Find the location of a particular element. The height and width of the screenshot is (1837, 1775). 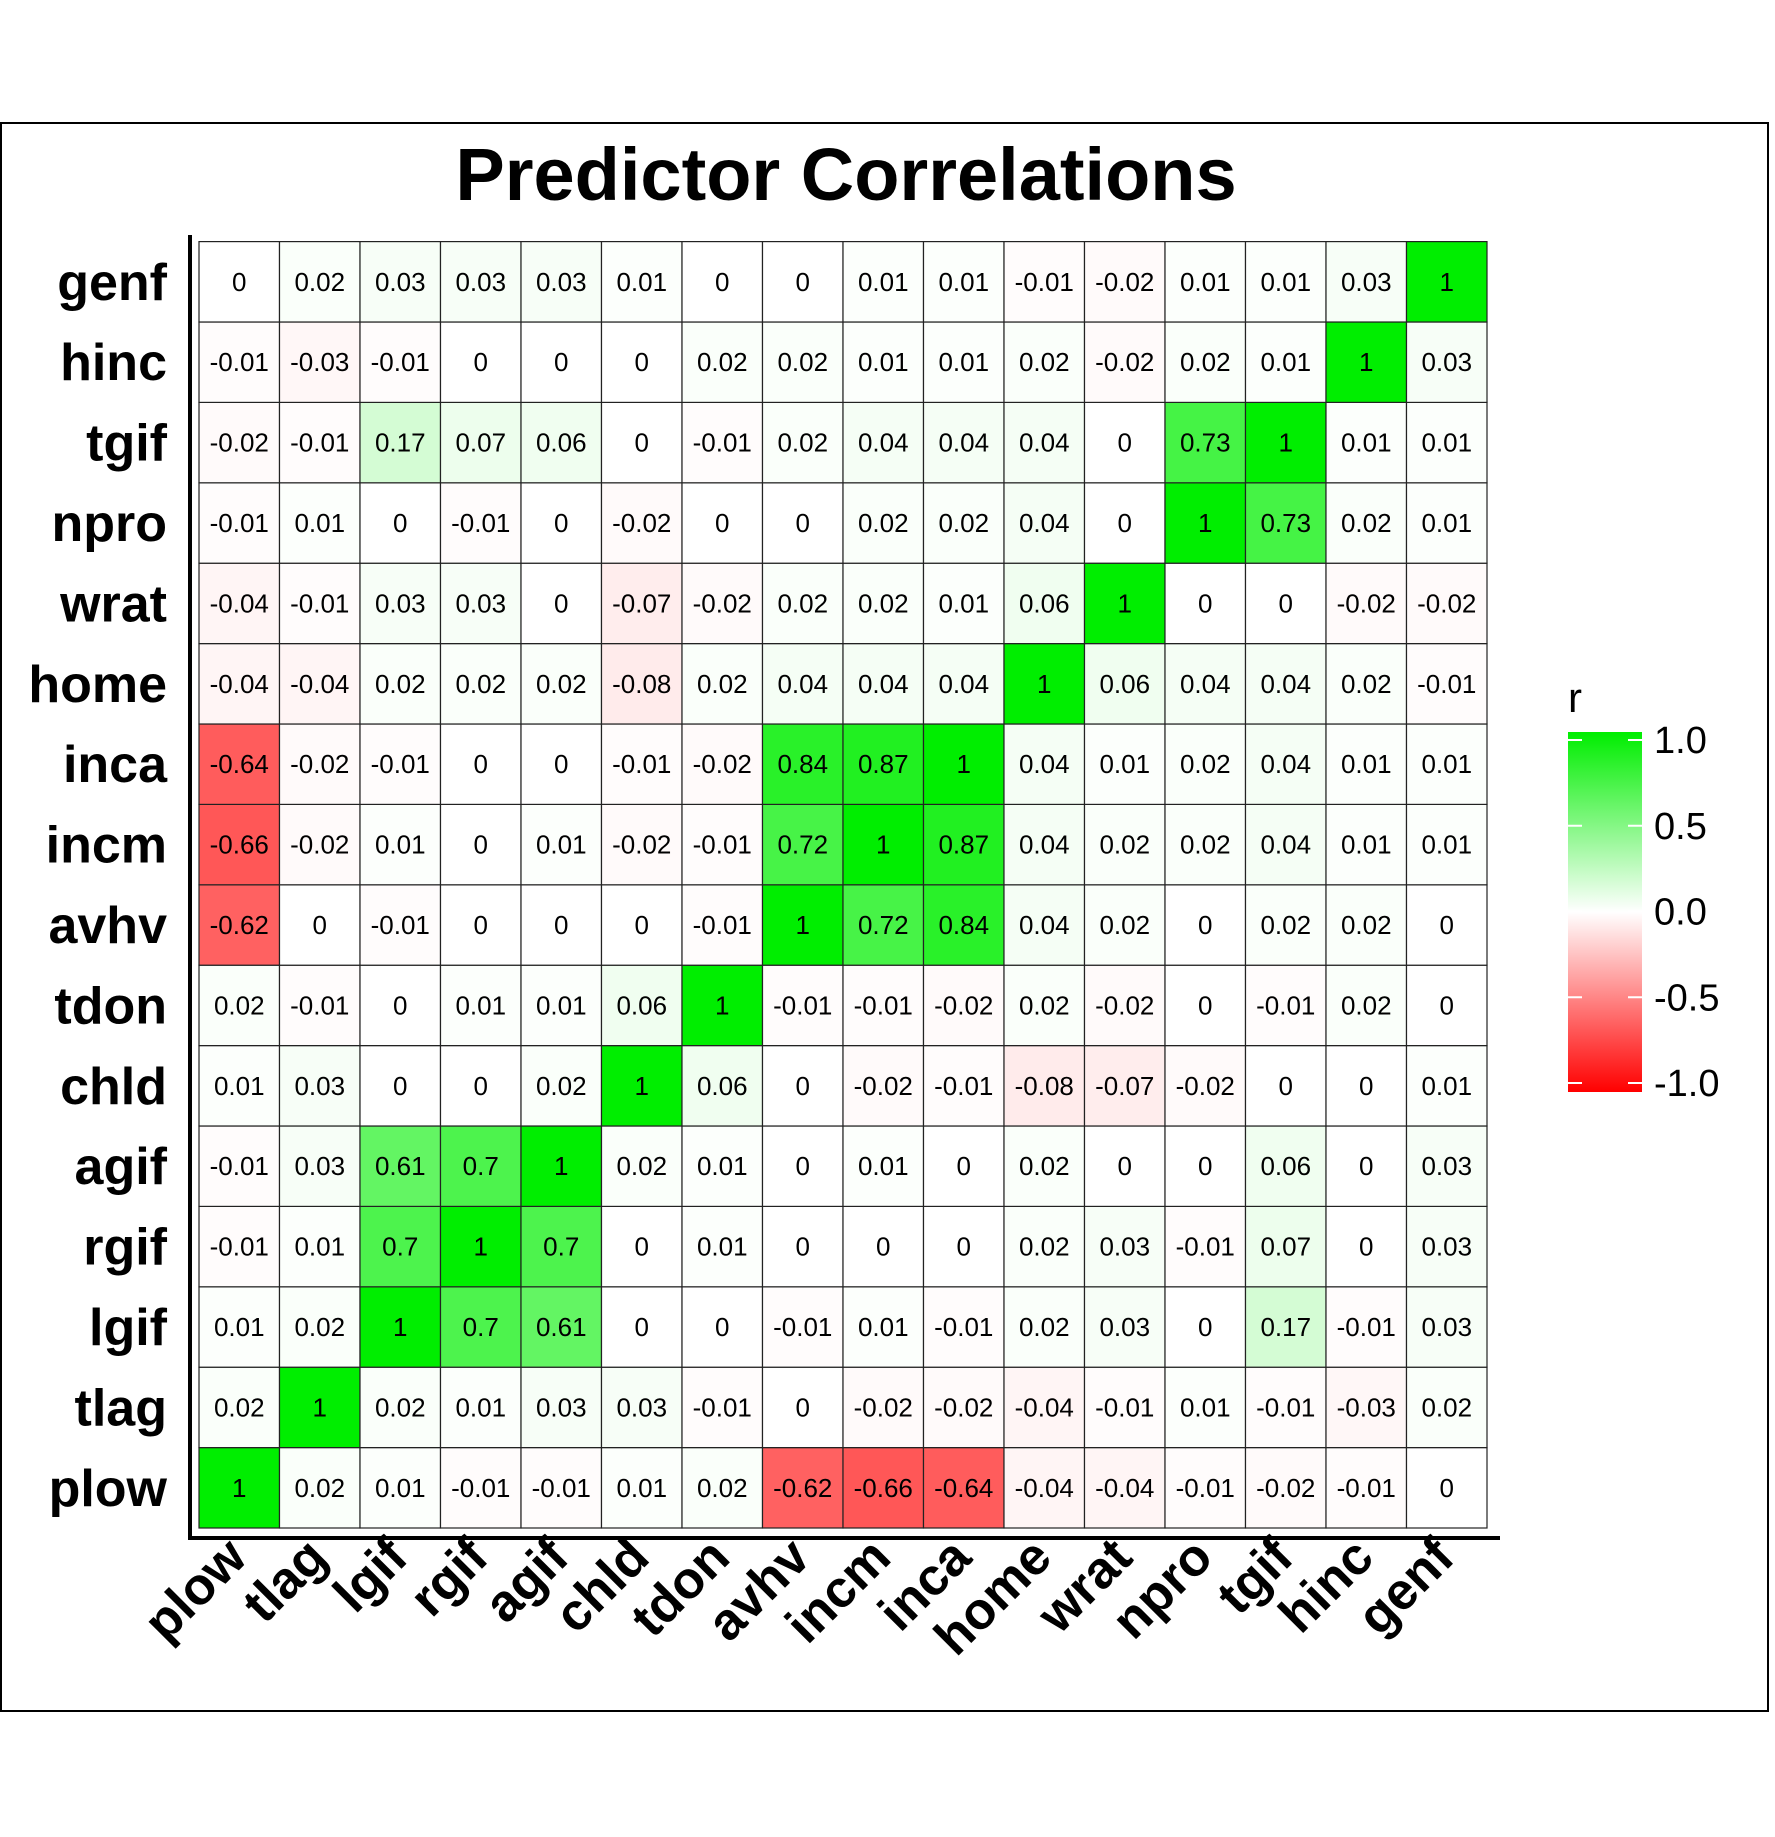

y-tick-label: tgif is located at coordinates (127, 444).